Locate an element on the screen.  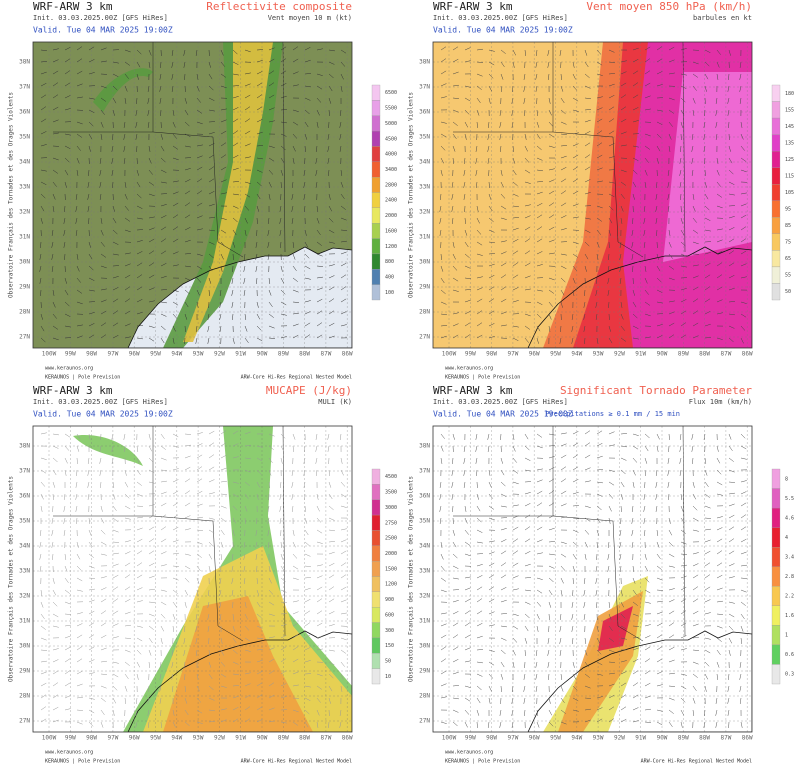
footer-model: ARW-Core Hi-Res Regional Nested Model is located at coordinates (296, 762).